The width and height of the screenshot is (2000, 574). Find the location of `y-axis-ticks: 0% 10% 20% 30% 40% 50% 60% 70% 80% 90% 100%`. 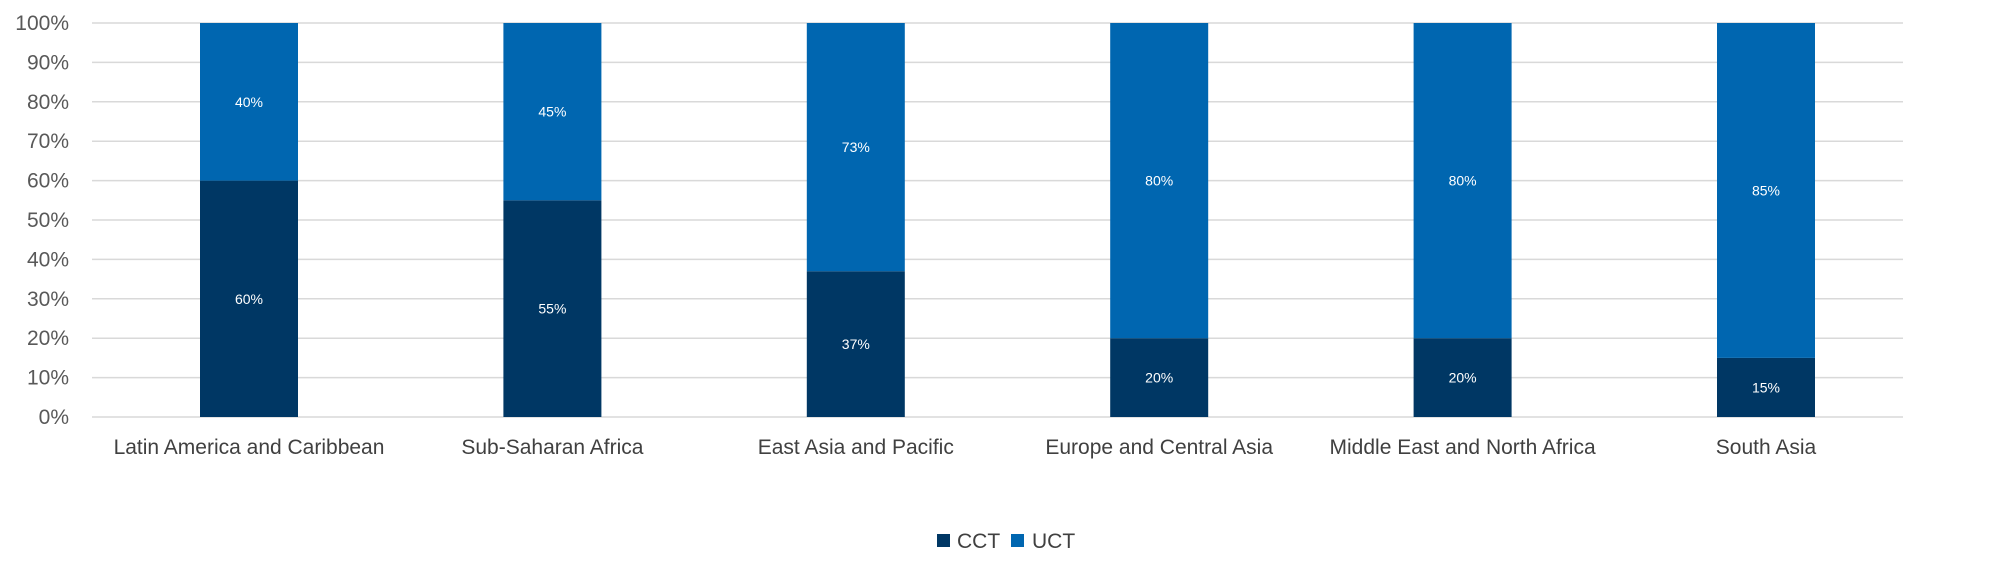

y-axis-ticks: 0% 10% 20% 30% 40% 50% 60% 70% 80% 90% 100% is located at coordinates (42, 220).